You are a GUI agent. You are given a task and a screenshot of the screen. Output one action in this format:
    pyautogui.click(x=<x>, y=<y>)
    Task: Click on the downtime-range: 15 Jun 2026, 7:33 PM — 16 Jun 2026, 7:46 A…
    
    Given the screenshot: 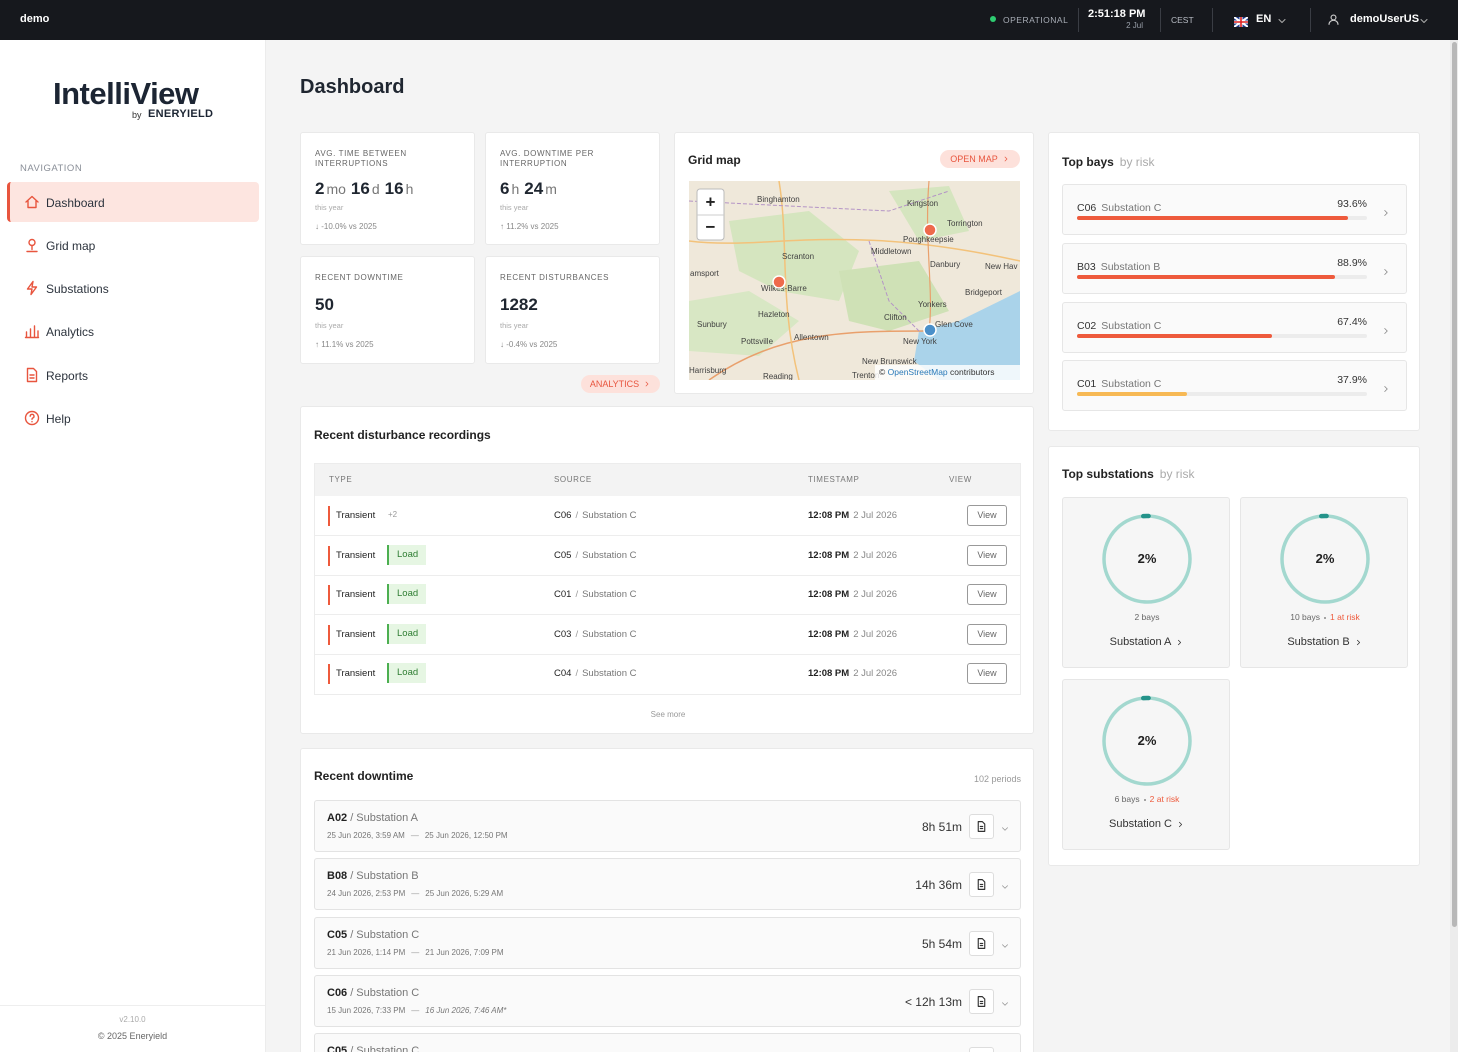 What is the action you would take?
    pyautogui.click(x=416, y=1010)
    